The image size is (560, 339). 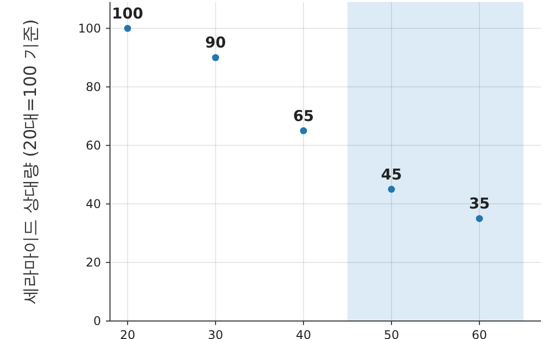 What do you see at coordinates (93, 87) in the screenshot?
I see `y-tick-label: 80` at bounding box center [93, 87].